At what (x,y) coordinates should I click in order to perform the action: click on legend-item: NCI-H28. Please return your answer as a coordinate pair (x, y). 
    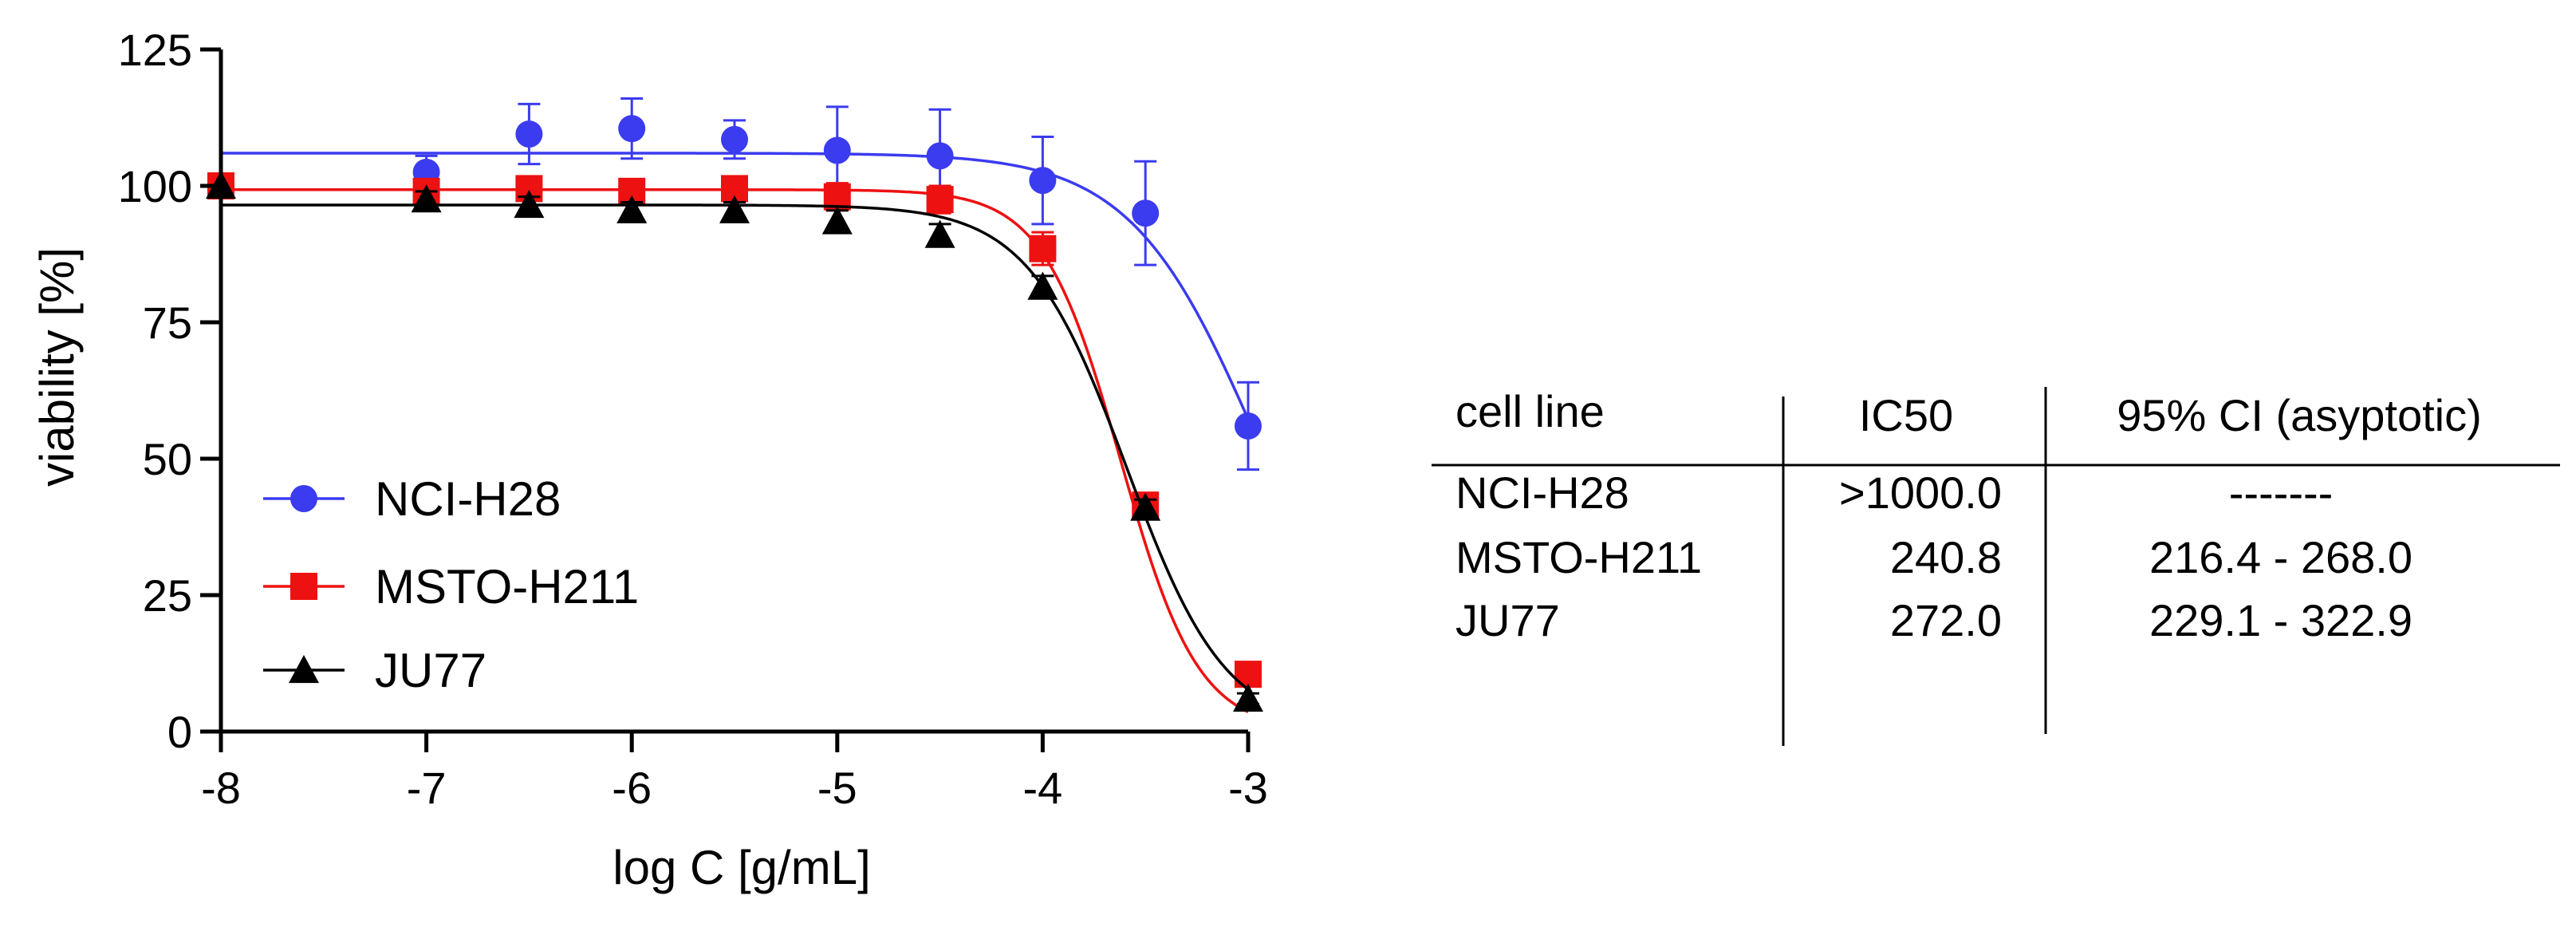
    Looking at the image, I should click on (412, 499).